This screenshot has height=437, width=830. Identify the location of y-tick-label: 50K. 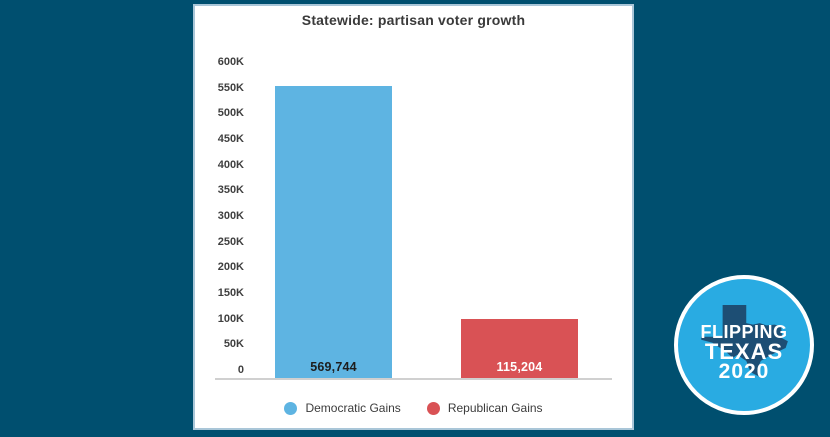
(233, 344).